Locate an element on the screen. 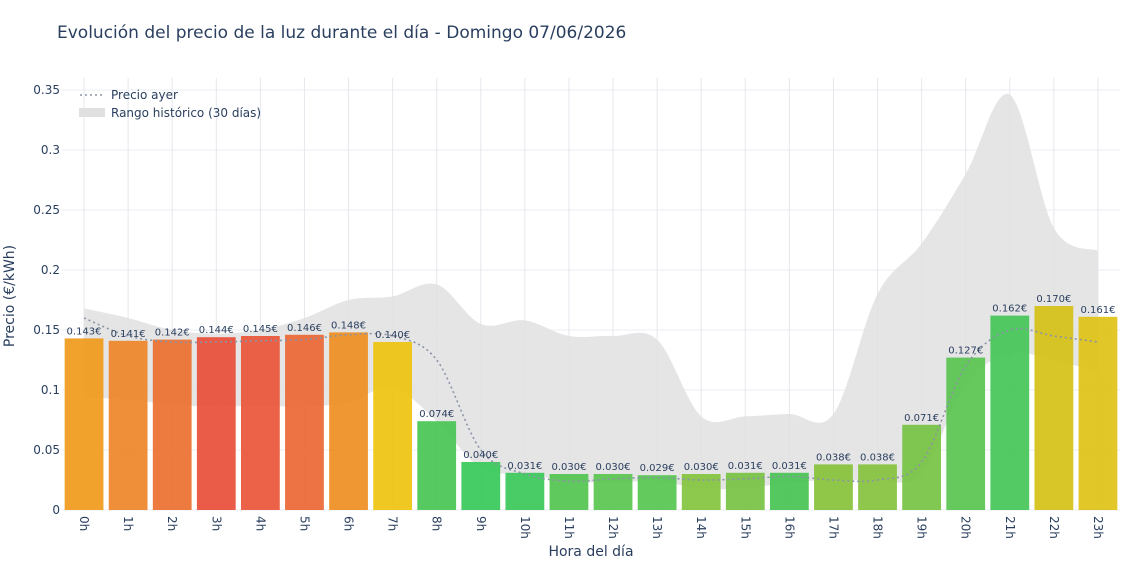 The height and width of the screenshot is (570, 1140). legend-label-range: Rango histórico (30 días) is located at coordinates (186, 113).